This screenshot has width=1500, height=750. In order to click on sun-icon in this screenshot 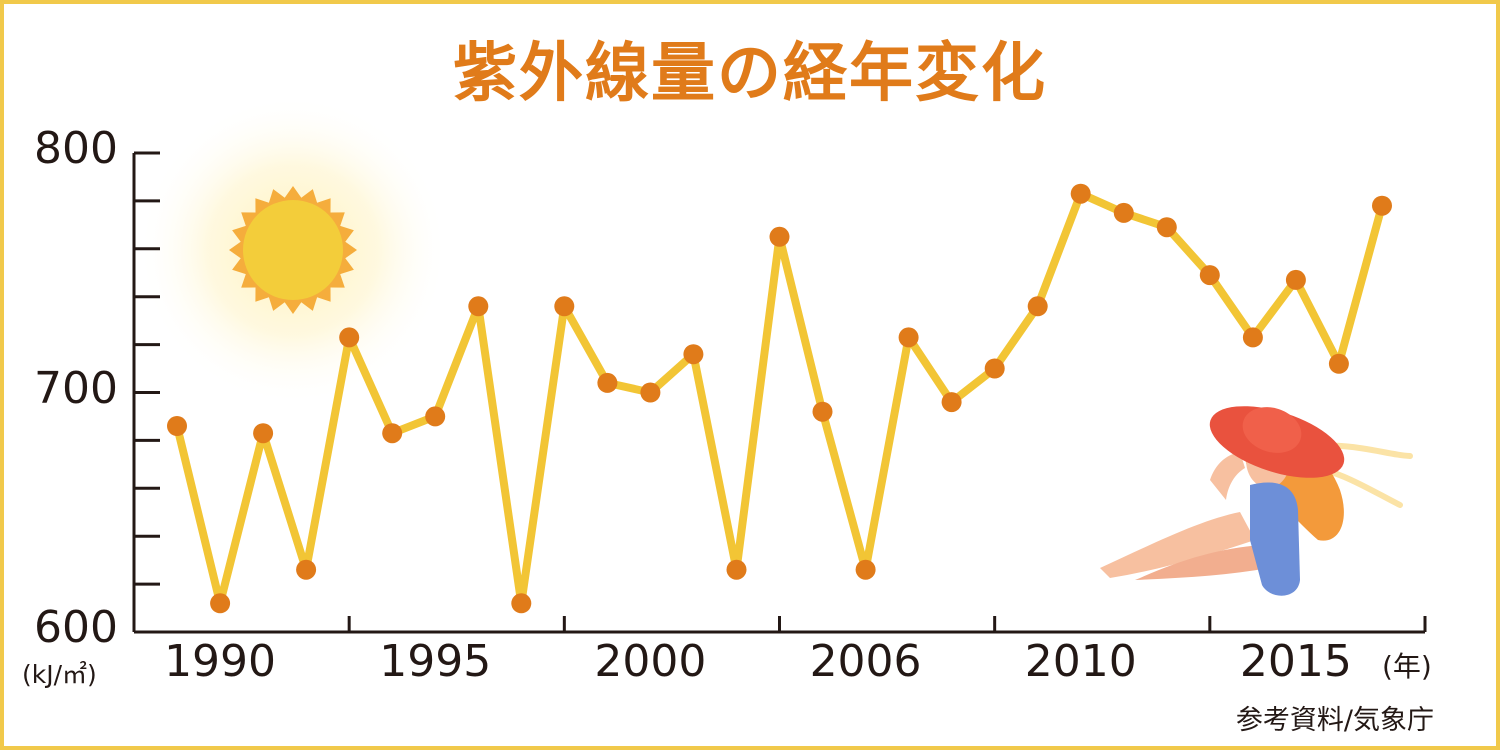, I will do `click(293, 250)`.